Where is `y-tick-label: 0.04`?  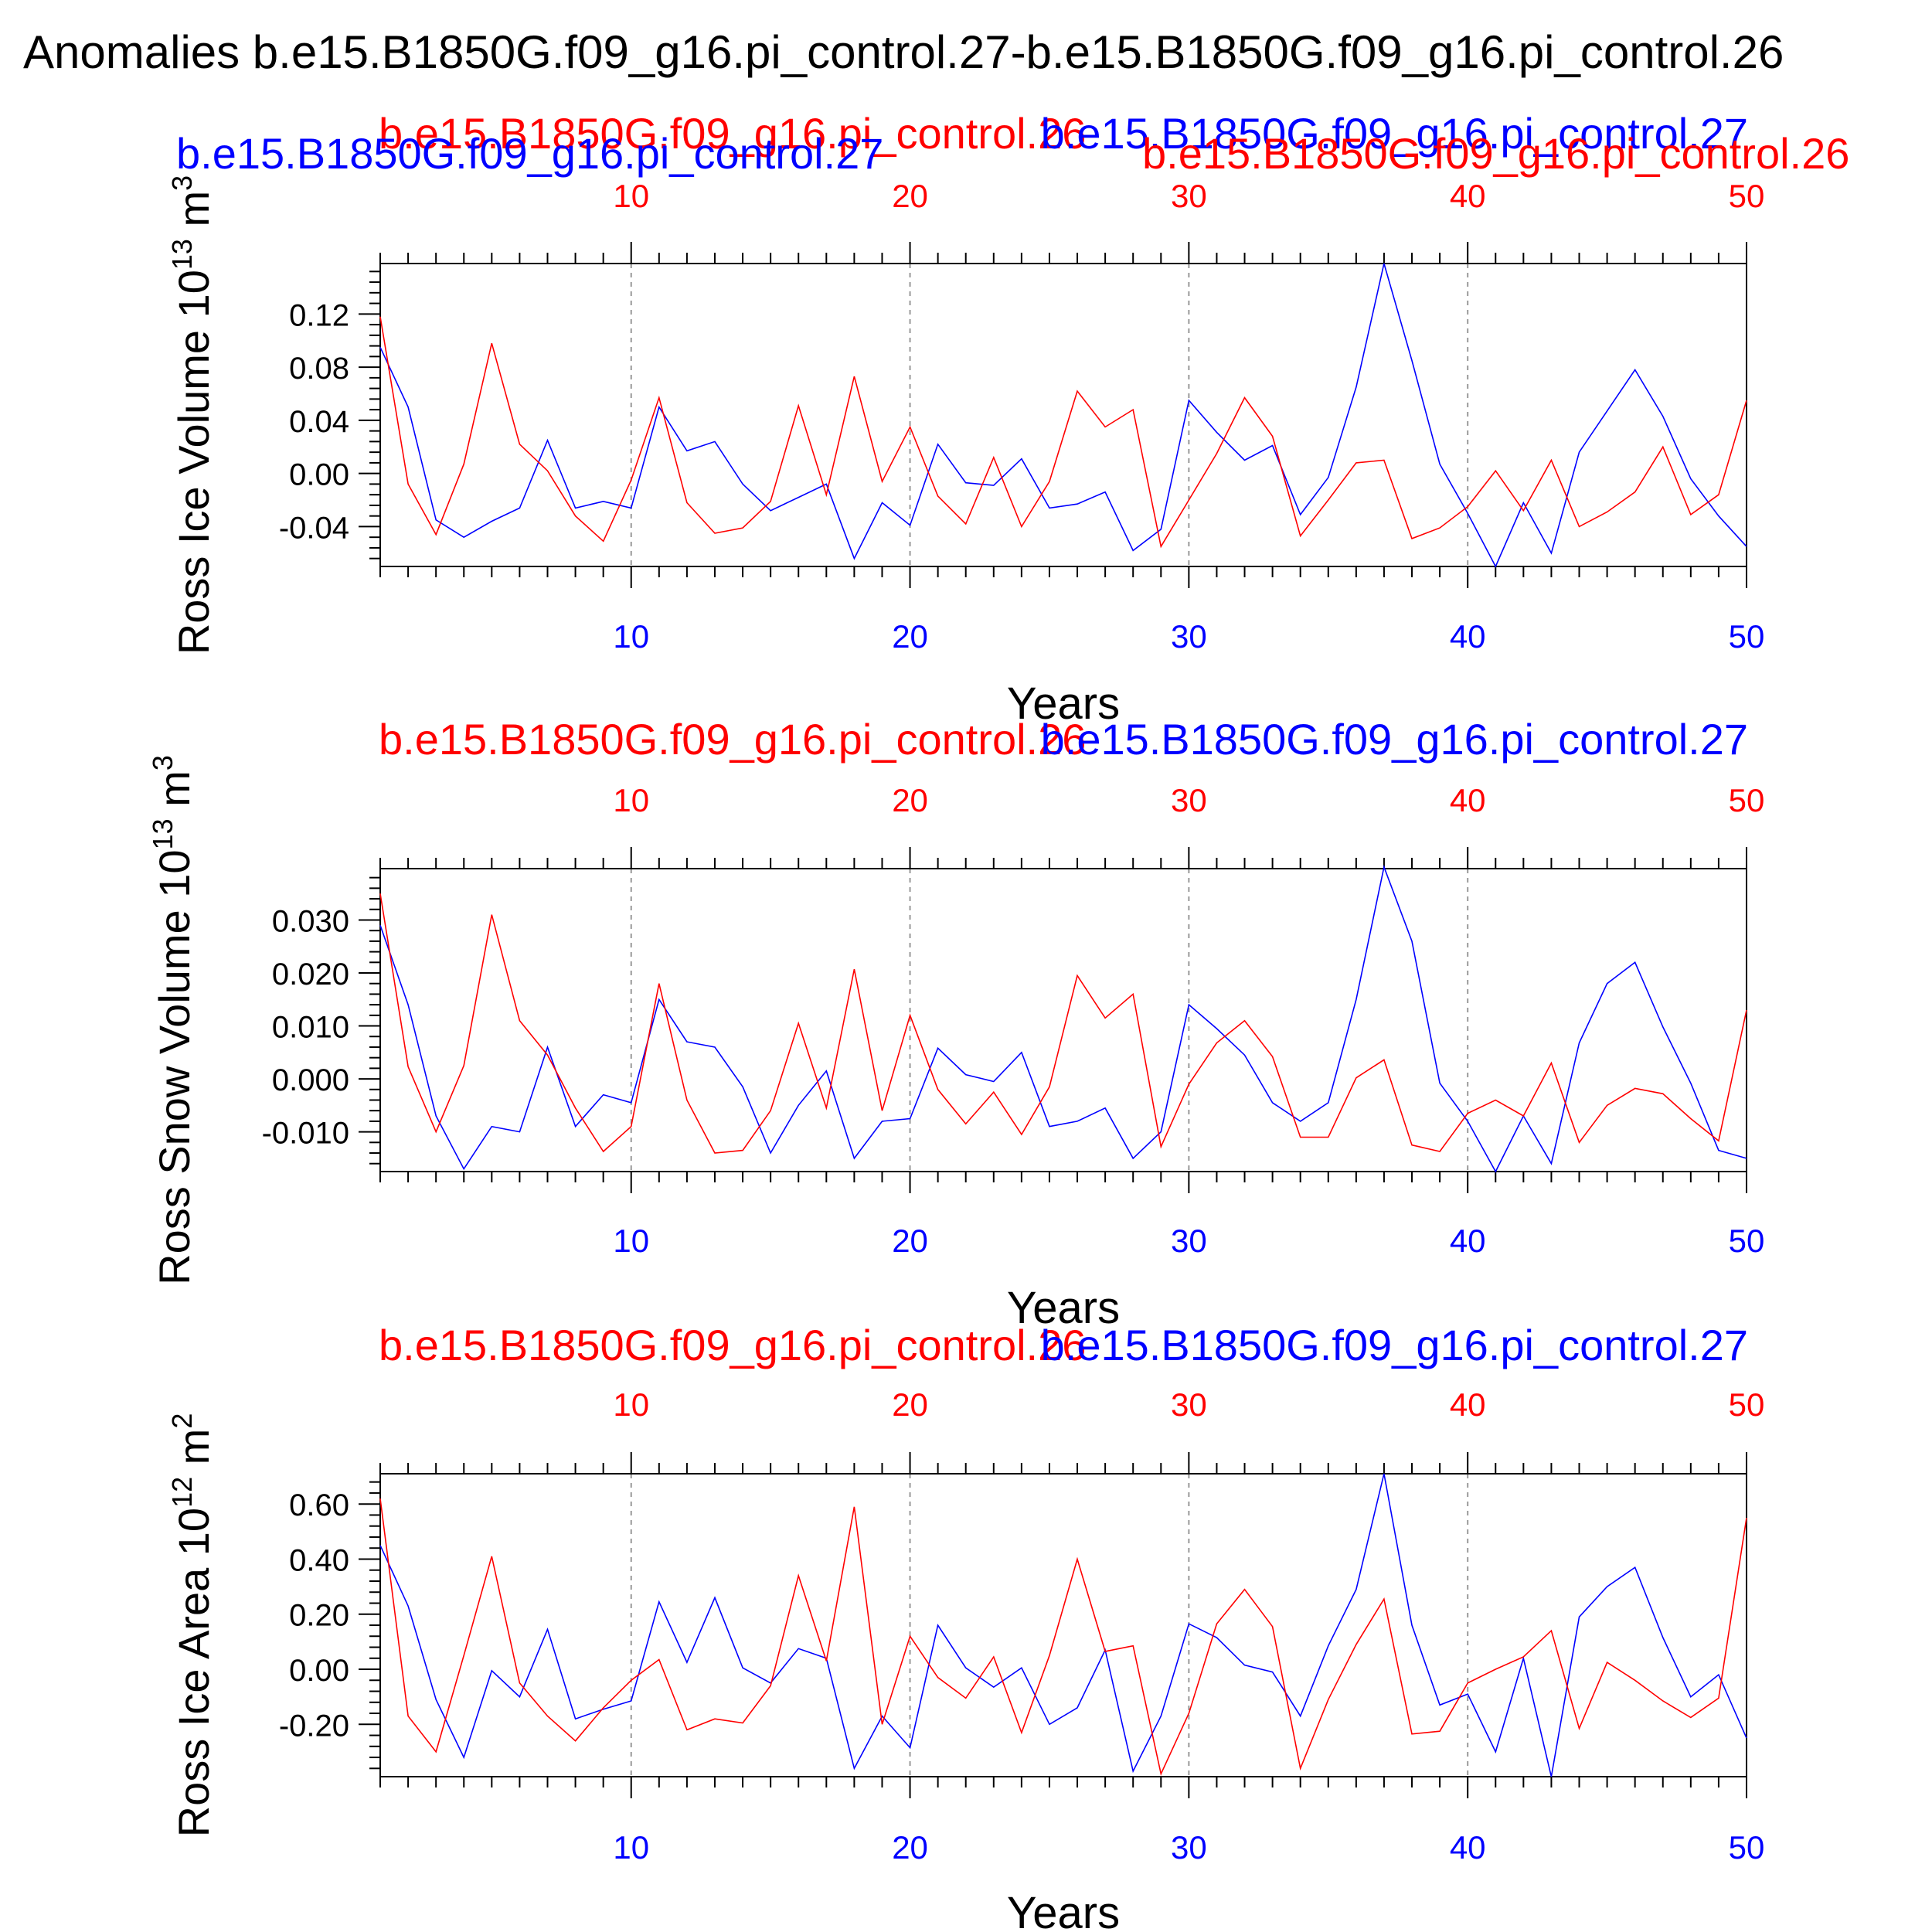
y-tick-label: 0.04 is located at coordinates (319, 422).